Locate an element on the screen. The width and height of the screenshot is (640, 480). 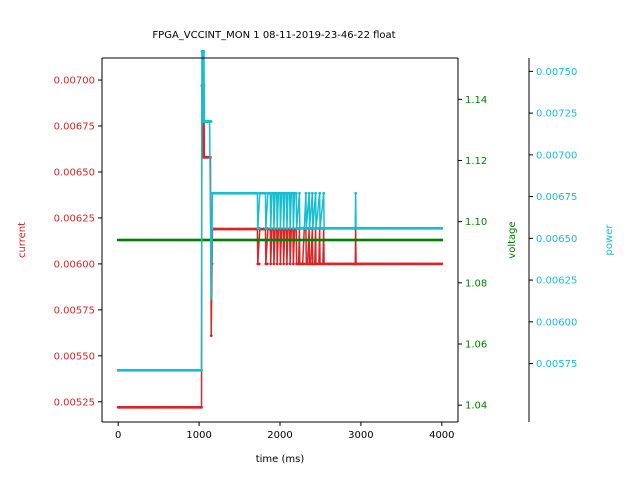
y-tick-label-voltage: 1.14 is located at coordinates (476, 100).